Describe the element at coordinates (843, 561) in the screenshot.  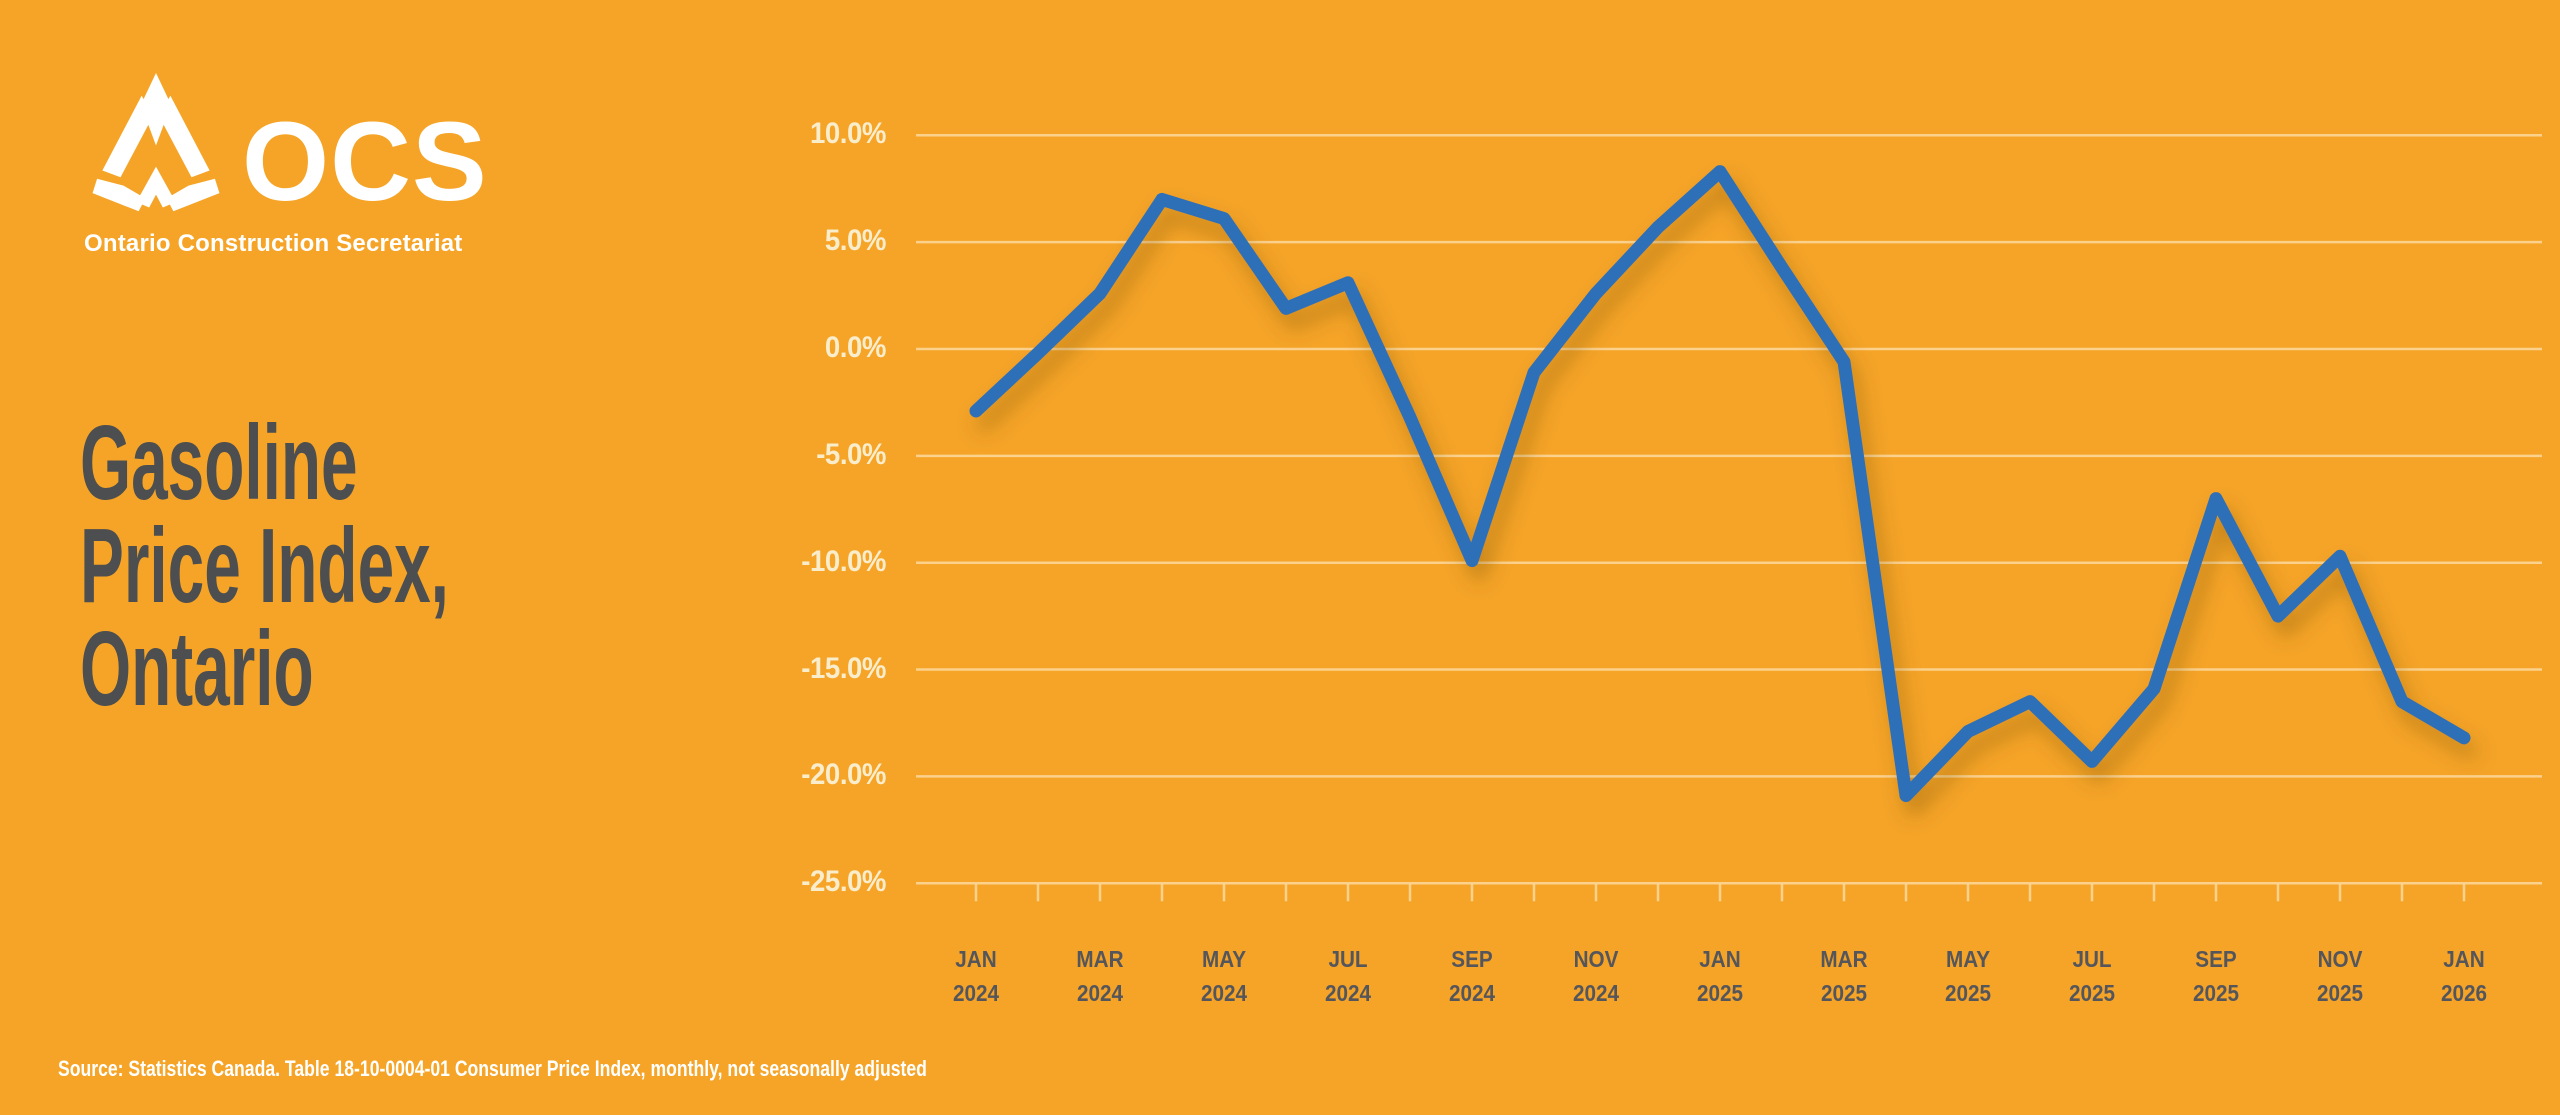
I see `y-axis-label: -10.0%` at that location.